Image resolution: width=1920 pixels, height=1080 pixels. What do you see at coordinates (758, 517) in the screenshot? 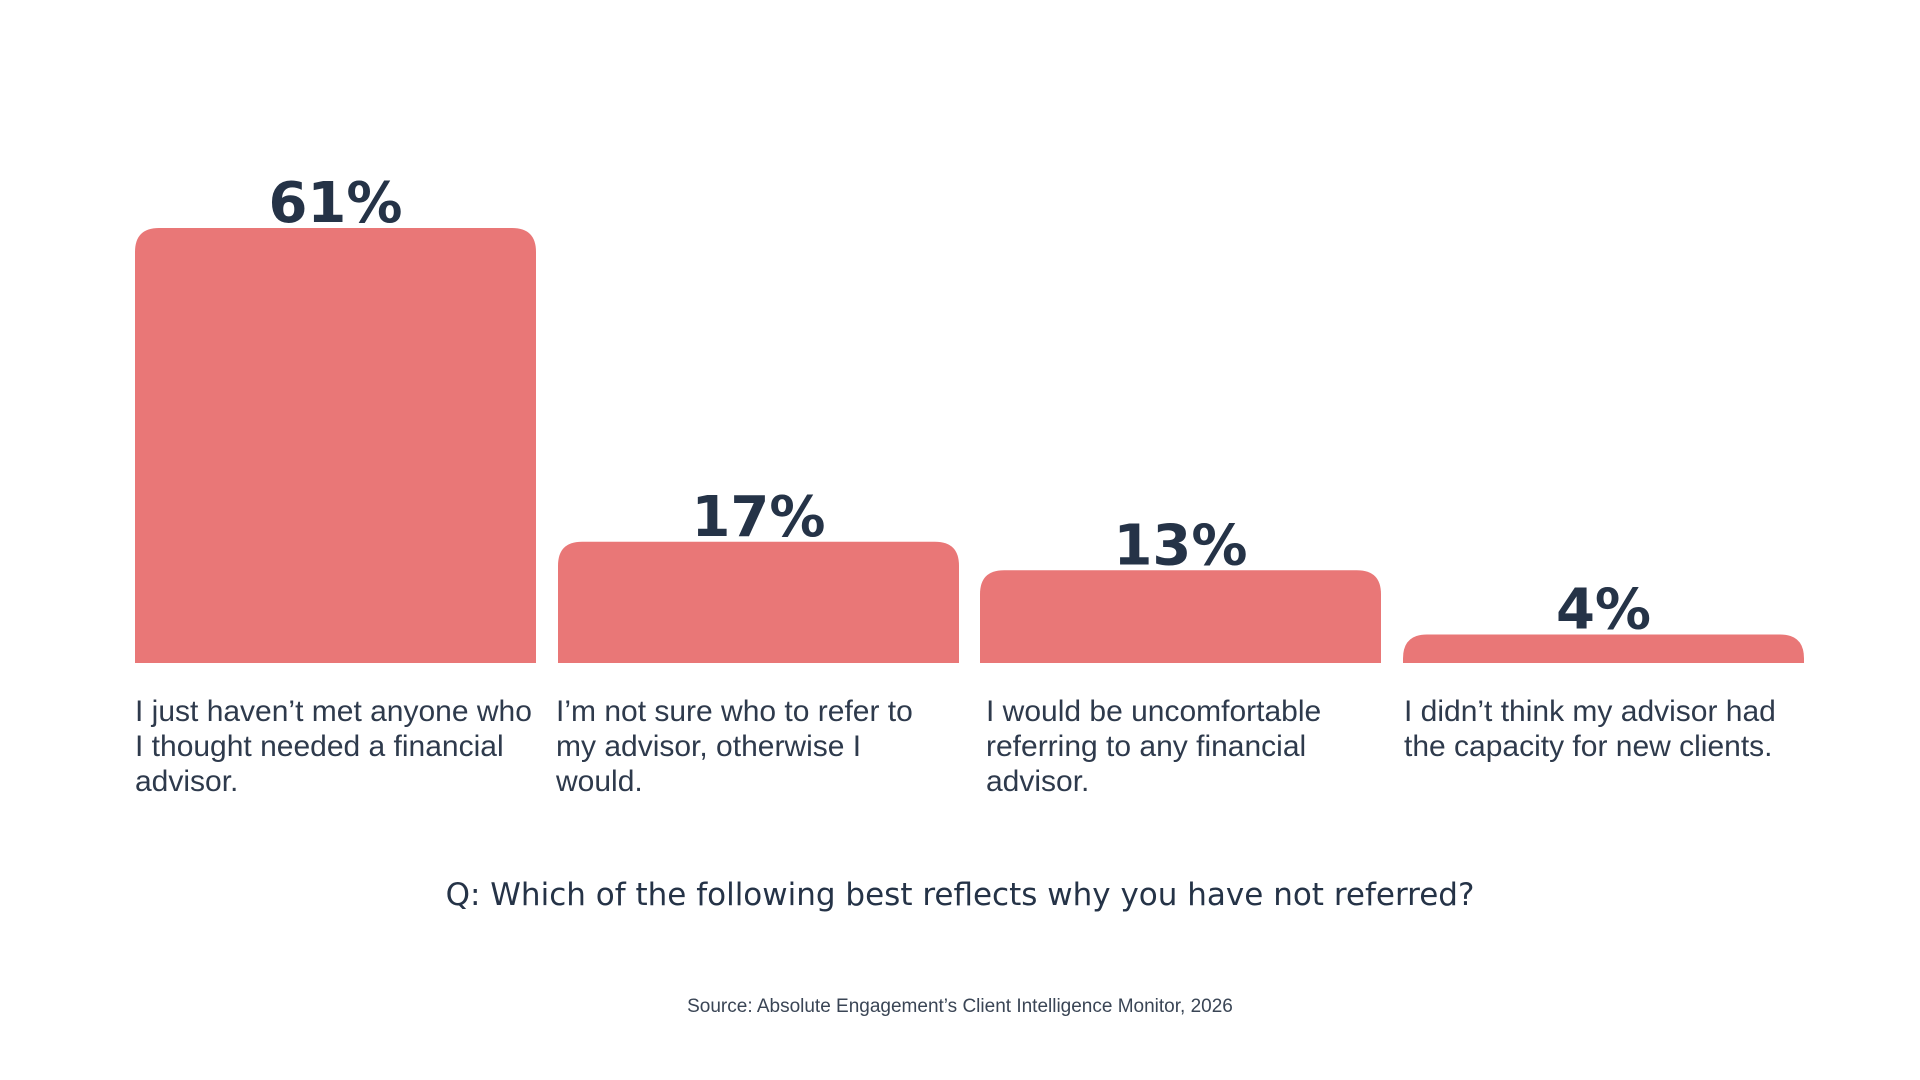
I see `bar-value-label: 17%` at bounding box center [758, 517].